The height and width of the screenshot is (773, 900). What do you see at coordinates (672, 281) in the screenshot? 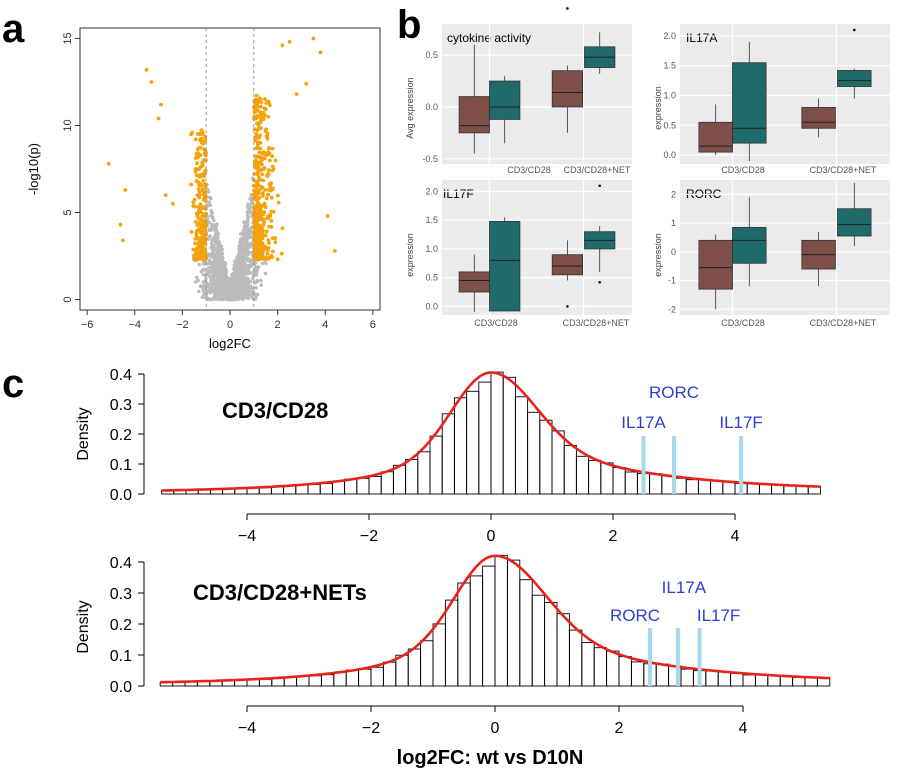
I see `boxplot-y-tick-label: -1` at bounding box center [672, 281].